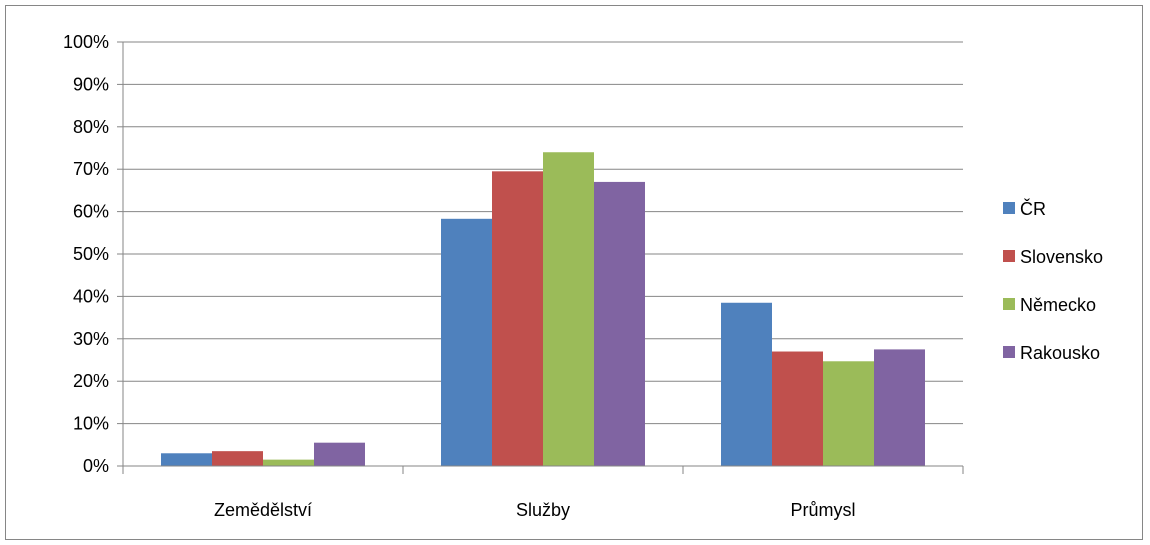  I want to click on y-tick-label: 70%, so click(91, 169).